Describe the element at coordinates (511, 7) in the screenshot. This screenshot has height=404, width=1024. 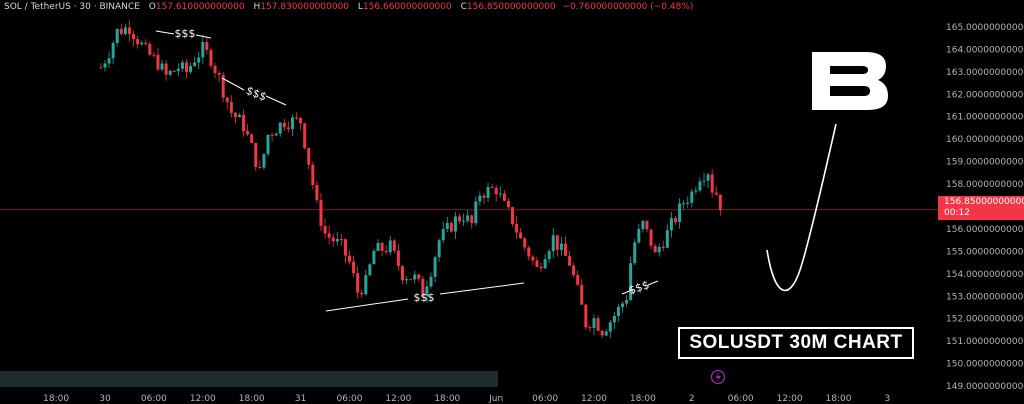
I see `close-value: 156.850000000000` at that location.